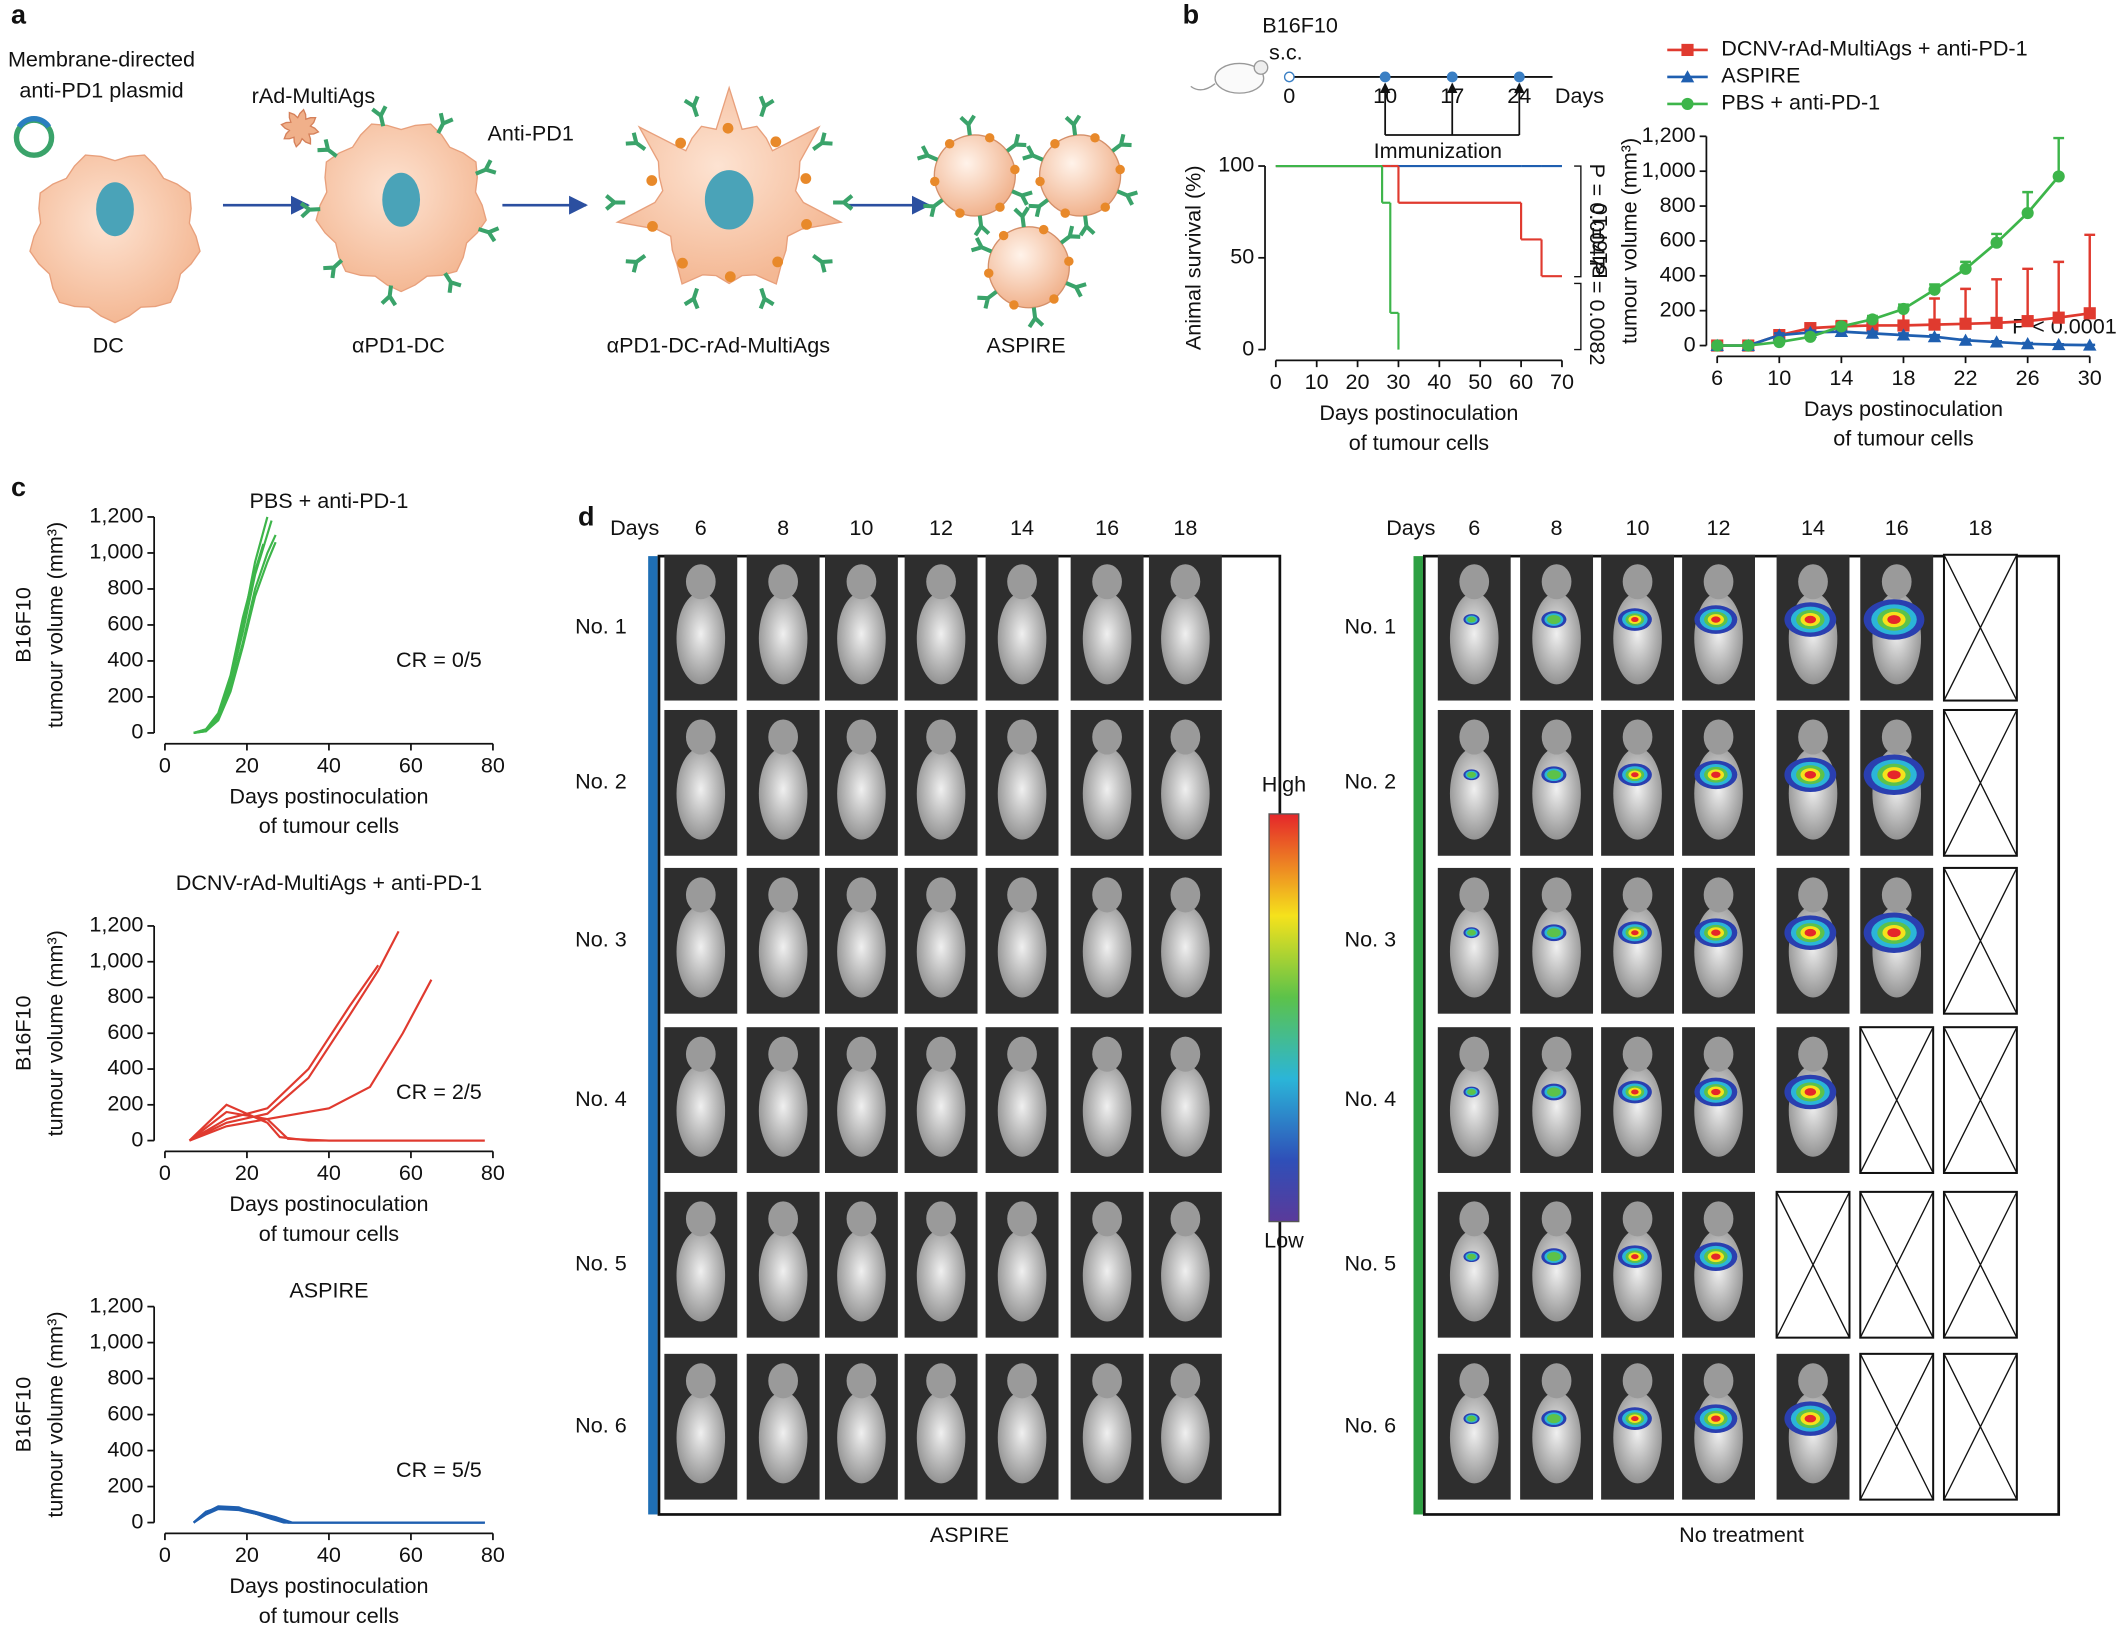  What do you see at coordinates (1813, 1264) in the screenshot?
I see `missing-cross` at bounding box center [1813, 1264].